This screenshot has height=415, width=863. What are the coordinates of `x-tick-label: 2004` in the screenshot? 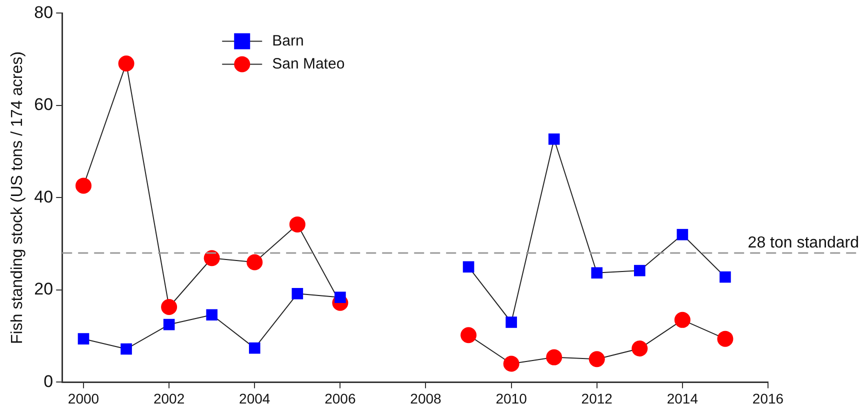 It's located at (254, 398).